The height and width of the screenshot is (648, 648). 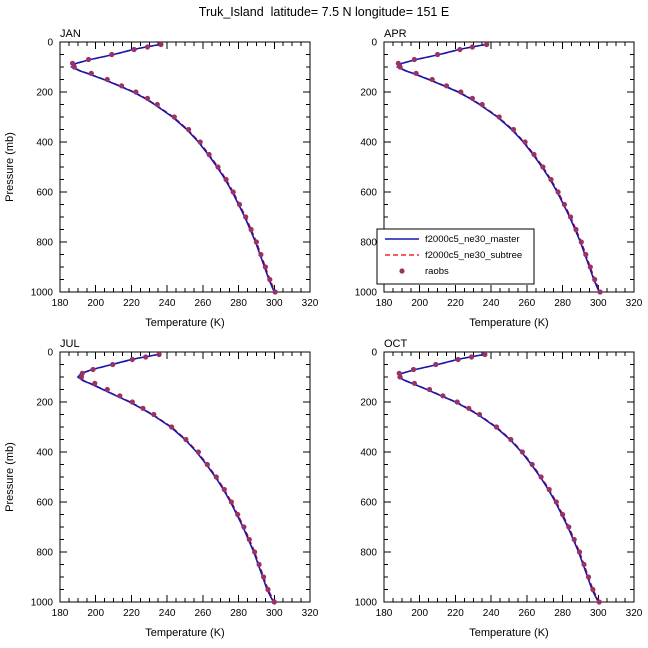 What do you see at coordinates (70, 344) in the screenshot?
I see `svg-text: JUL` at bounding box center [70, 344].